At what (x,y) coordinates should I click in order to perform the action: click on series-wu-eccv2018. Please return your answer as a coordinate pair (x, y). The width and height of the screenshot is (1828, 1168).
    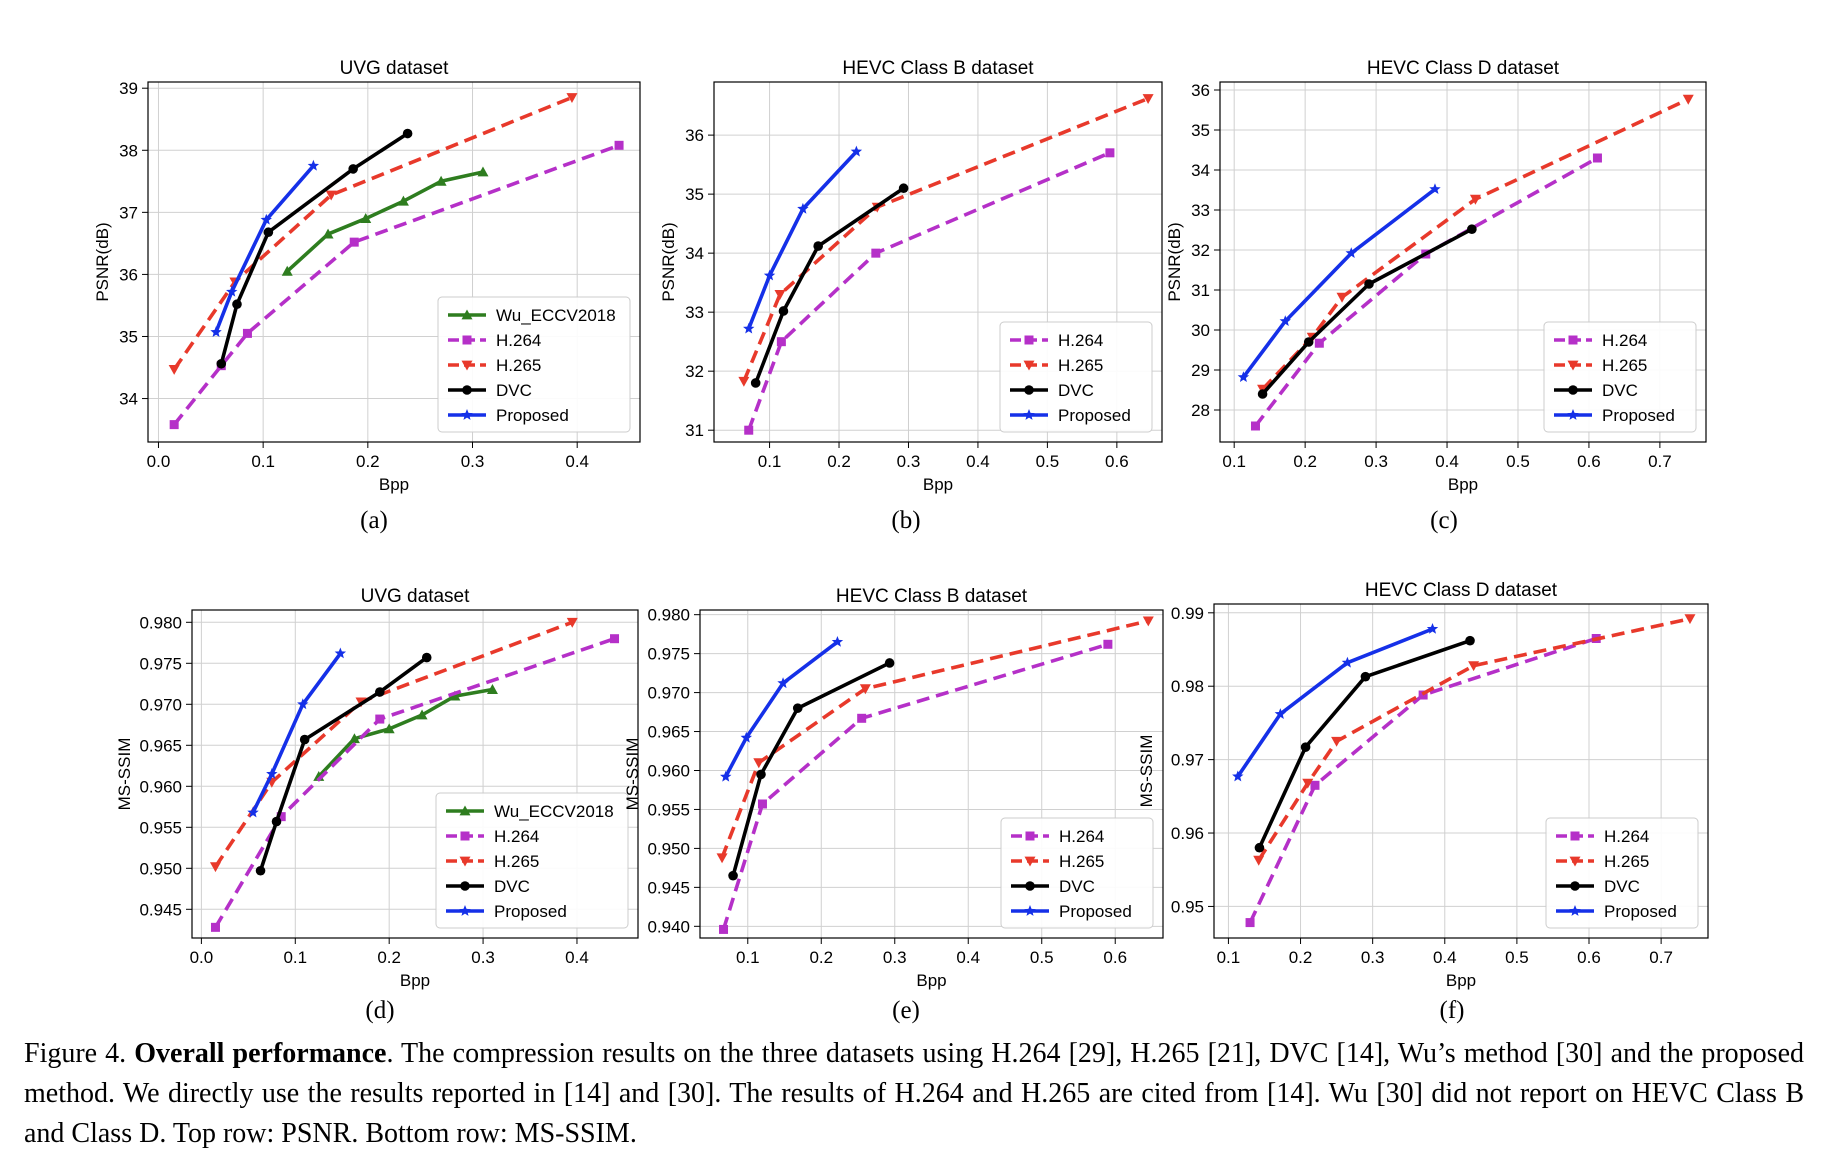
    Looking at the image, I should click on (385, 221).